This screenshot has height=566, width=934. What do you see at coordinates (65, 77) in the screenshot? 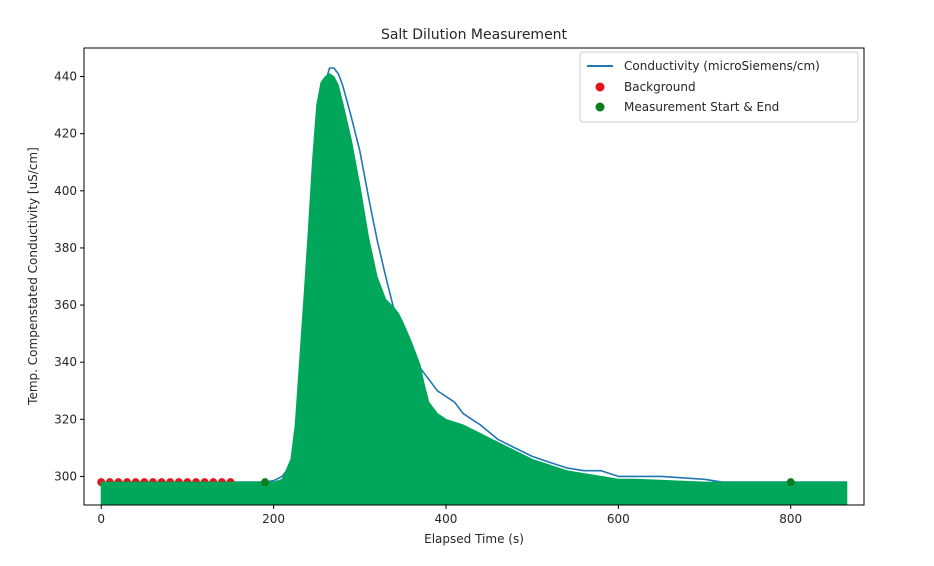
I see `y-tick-label: 440` at bounding box center [65, 77].